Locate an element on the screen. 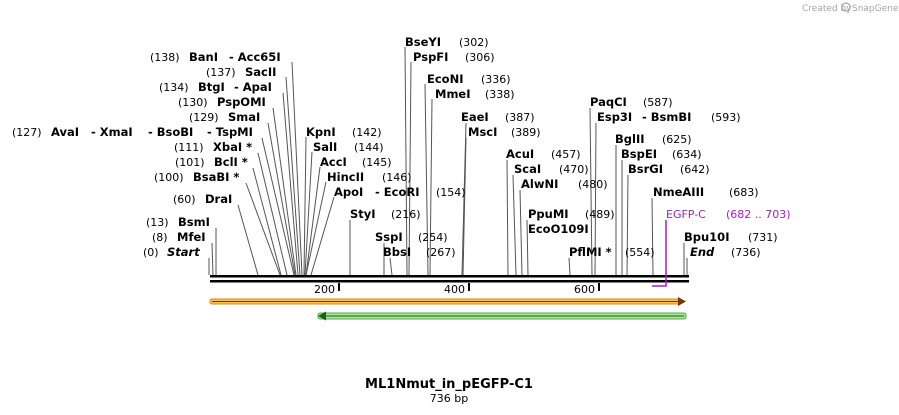  site-position: (8) is located at coordinates (160, 237).